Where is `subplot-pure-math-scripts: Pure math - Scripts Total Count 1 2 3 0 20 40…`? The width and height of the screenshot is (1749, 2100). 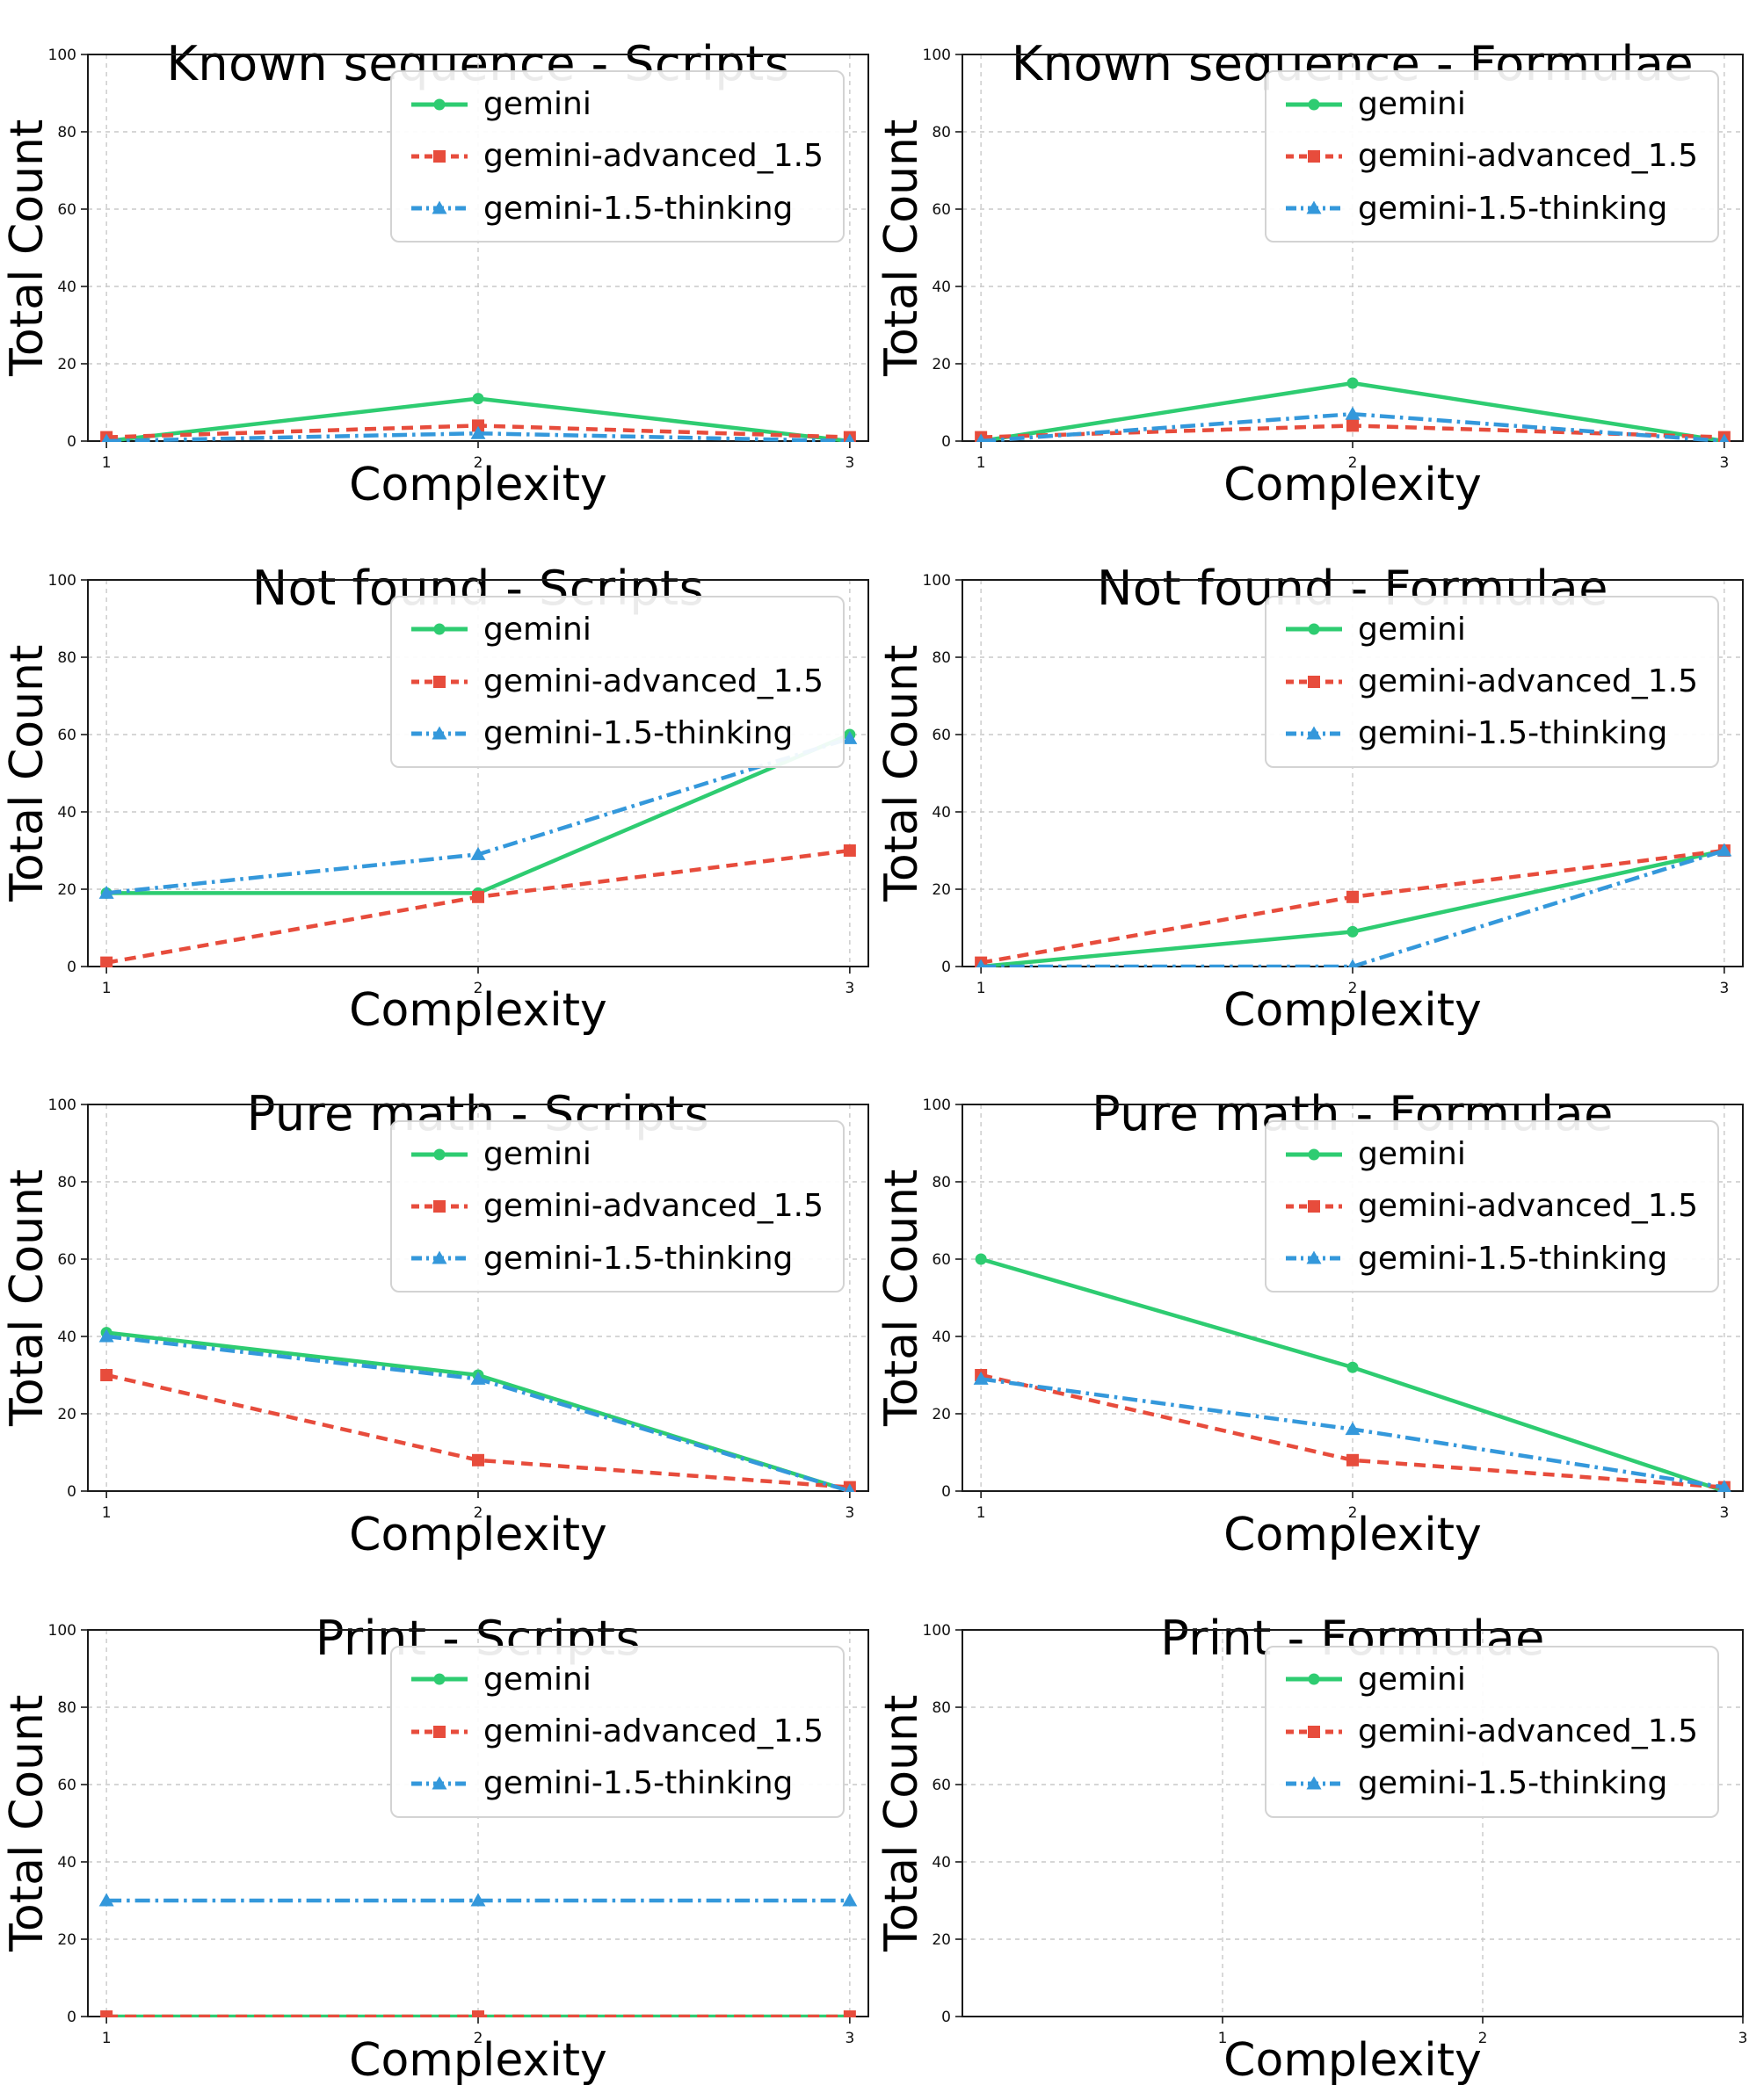
subplot-pure-math-scripts: Pure math - Scripts Total Count 1 2 3 0 20 40… is located at coordinates (437, 1312).